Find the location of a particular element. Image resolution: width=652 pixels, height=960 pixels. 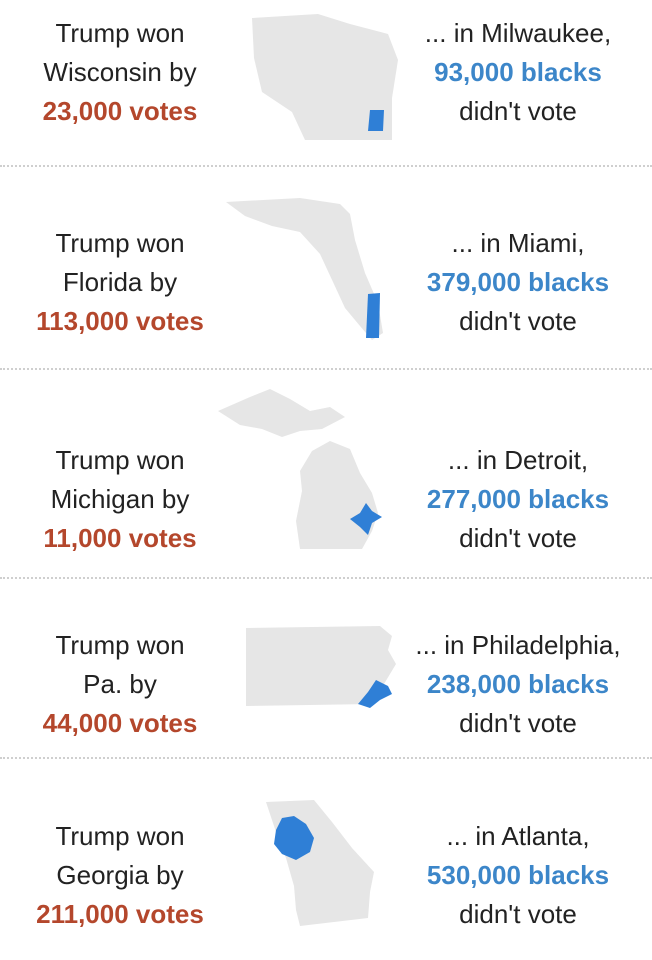

nonvoter-count-text: 238,000 blacks is located at coordinates (518, 684).